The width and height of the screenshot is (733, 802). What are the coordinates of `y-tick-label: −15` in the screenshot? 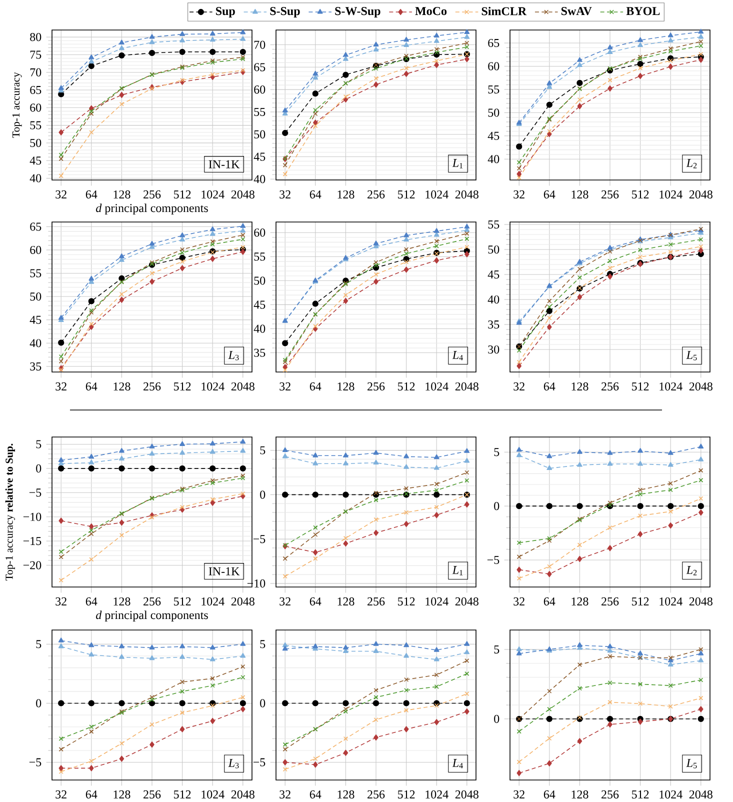 It's located at (32, 541).